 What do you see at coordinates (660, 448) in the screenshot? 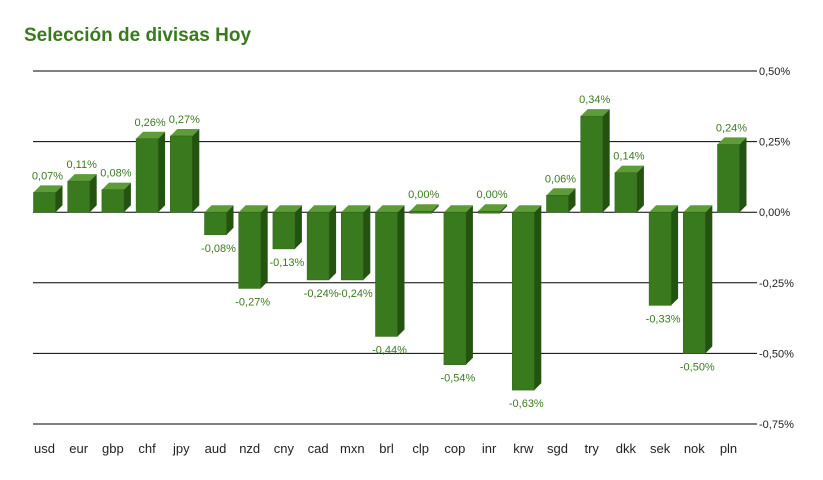
I see `x-tick-label: sek` at bounding box center [660, 448].